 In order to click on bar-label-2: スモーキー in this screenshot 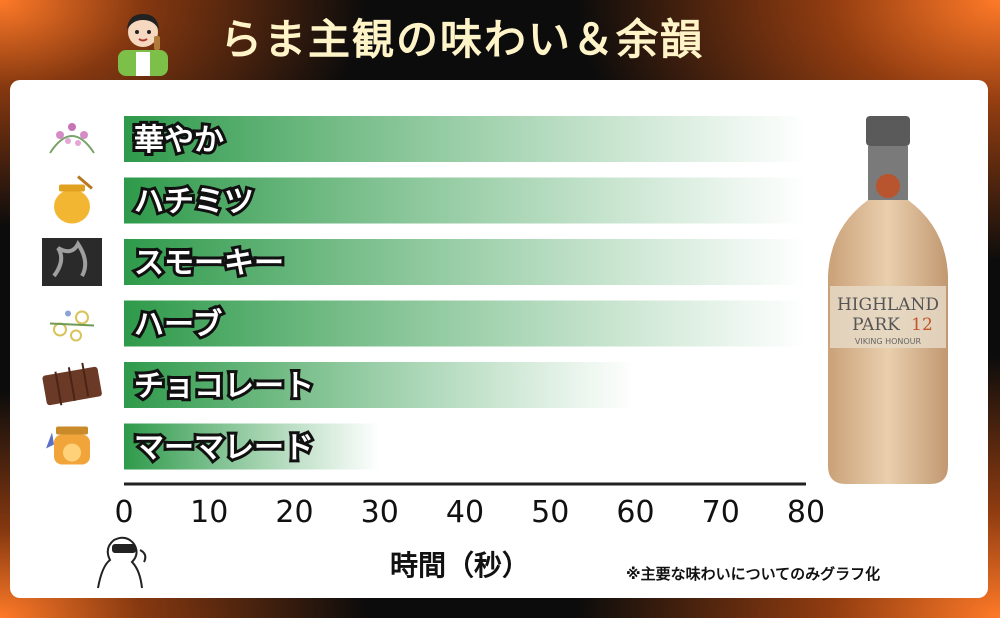, I will do `click(209, 263)`.